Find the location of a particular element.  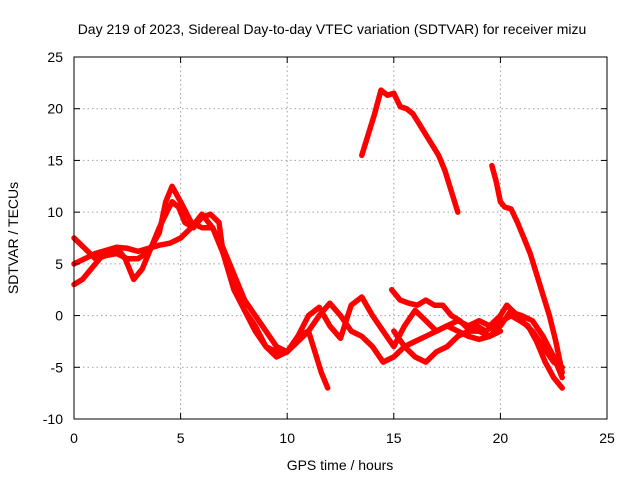

y-axis-label: SDTVAR / TECUs is located at coordinates (13, 238).